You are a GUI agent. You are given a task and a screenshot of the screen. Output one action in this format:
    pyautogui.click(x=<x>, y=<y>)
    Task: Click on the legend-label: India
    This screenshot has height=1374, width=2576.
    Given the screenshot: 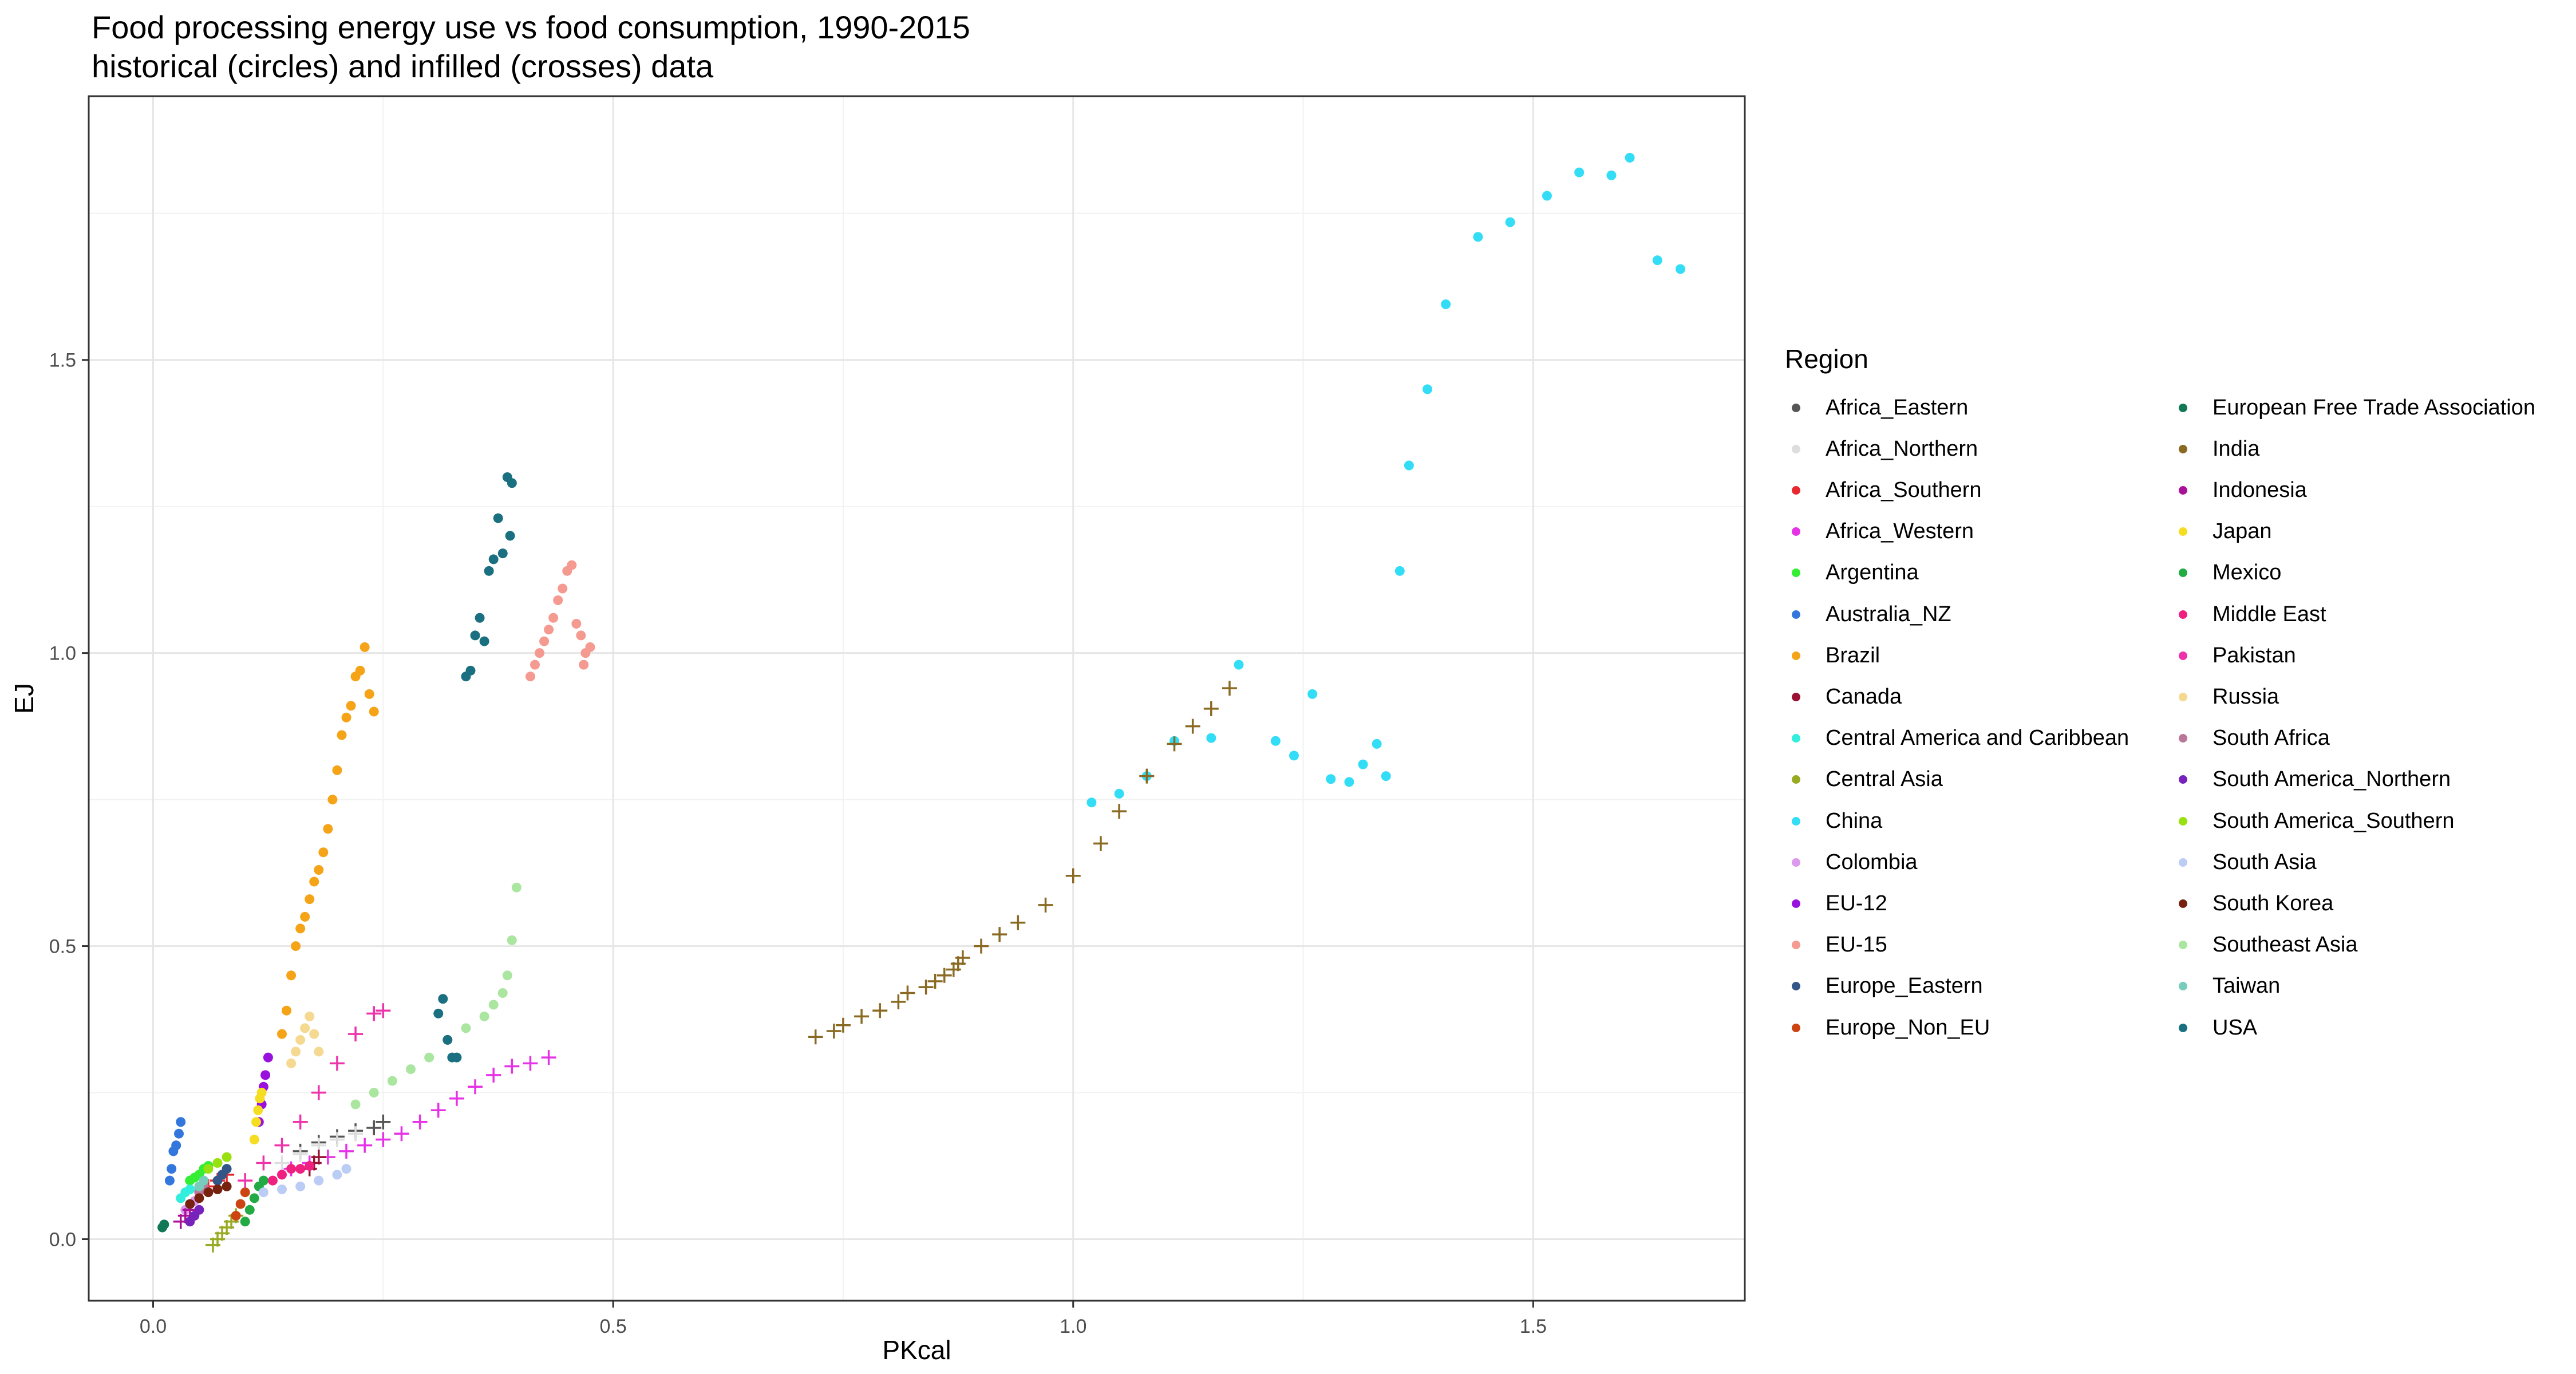 What is the action you would take?
    pyautogui.click(x=2236, y=448)
    